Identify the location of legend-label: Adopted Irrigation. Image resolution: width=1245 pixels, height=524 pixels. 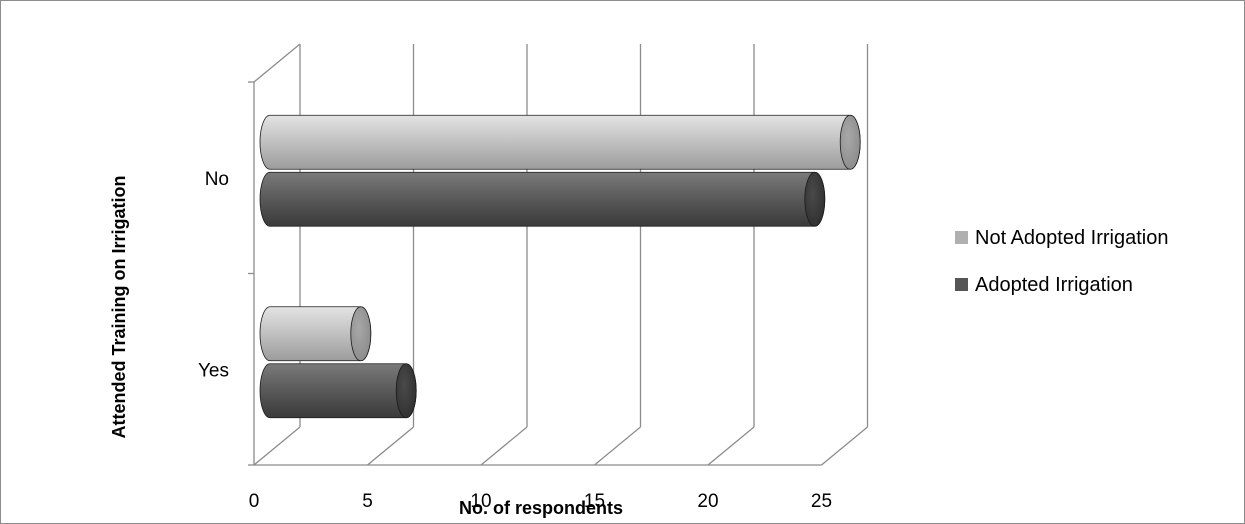
(1054, 285).